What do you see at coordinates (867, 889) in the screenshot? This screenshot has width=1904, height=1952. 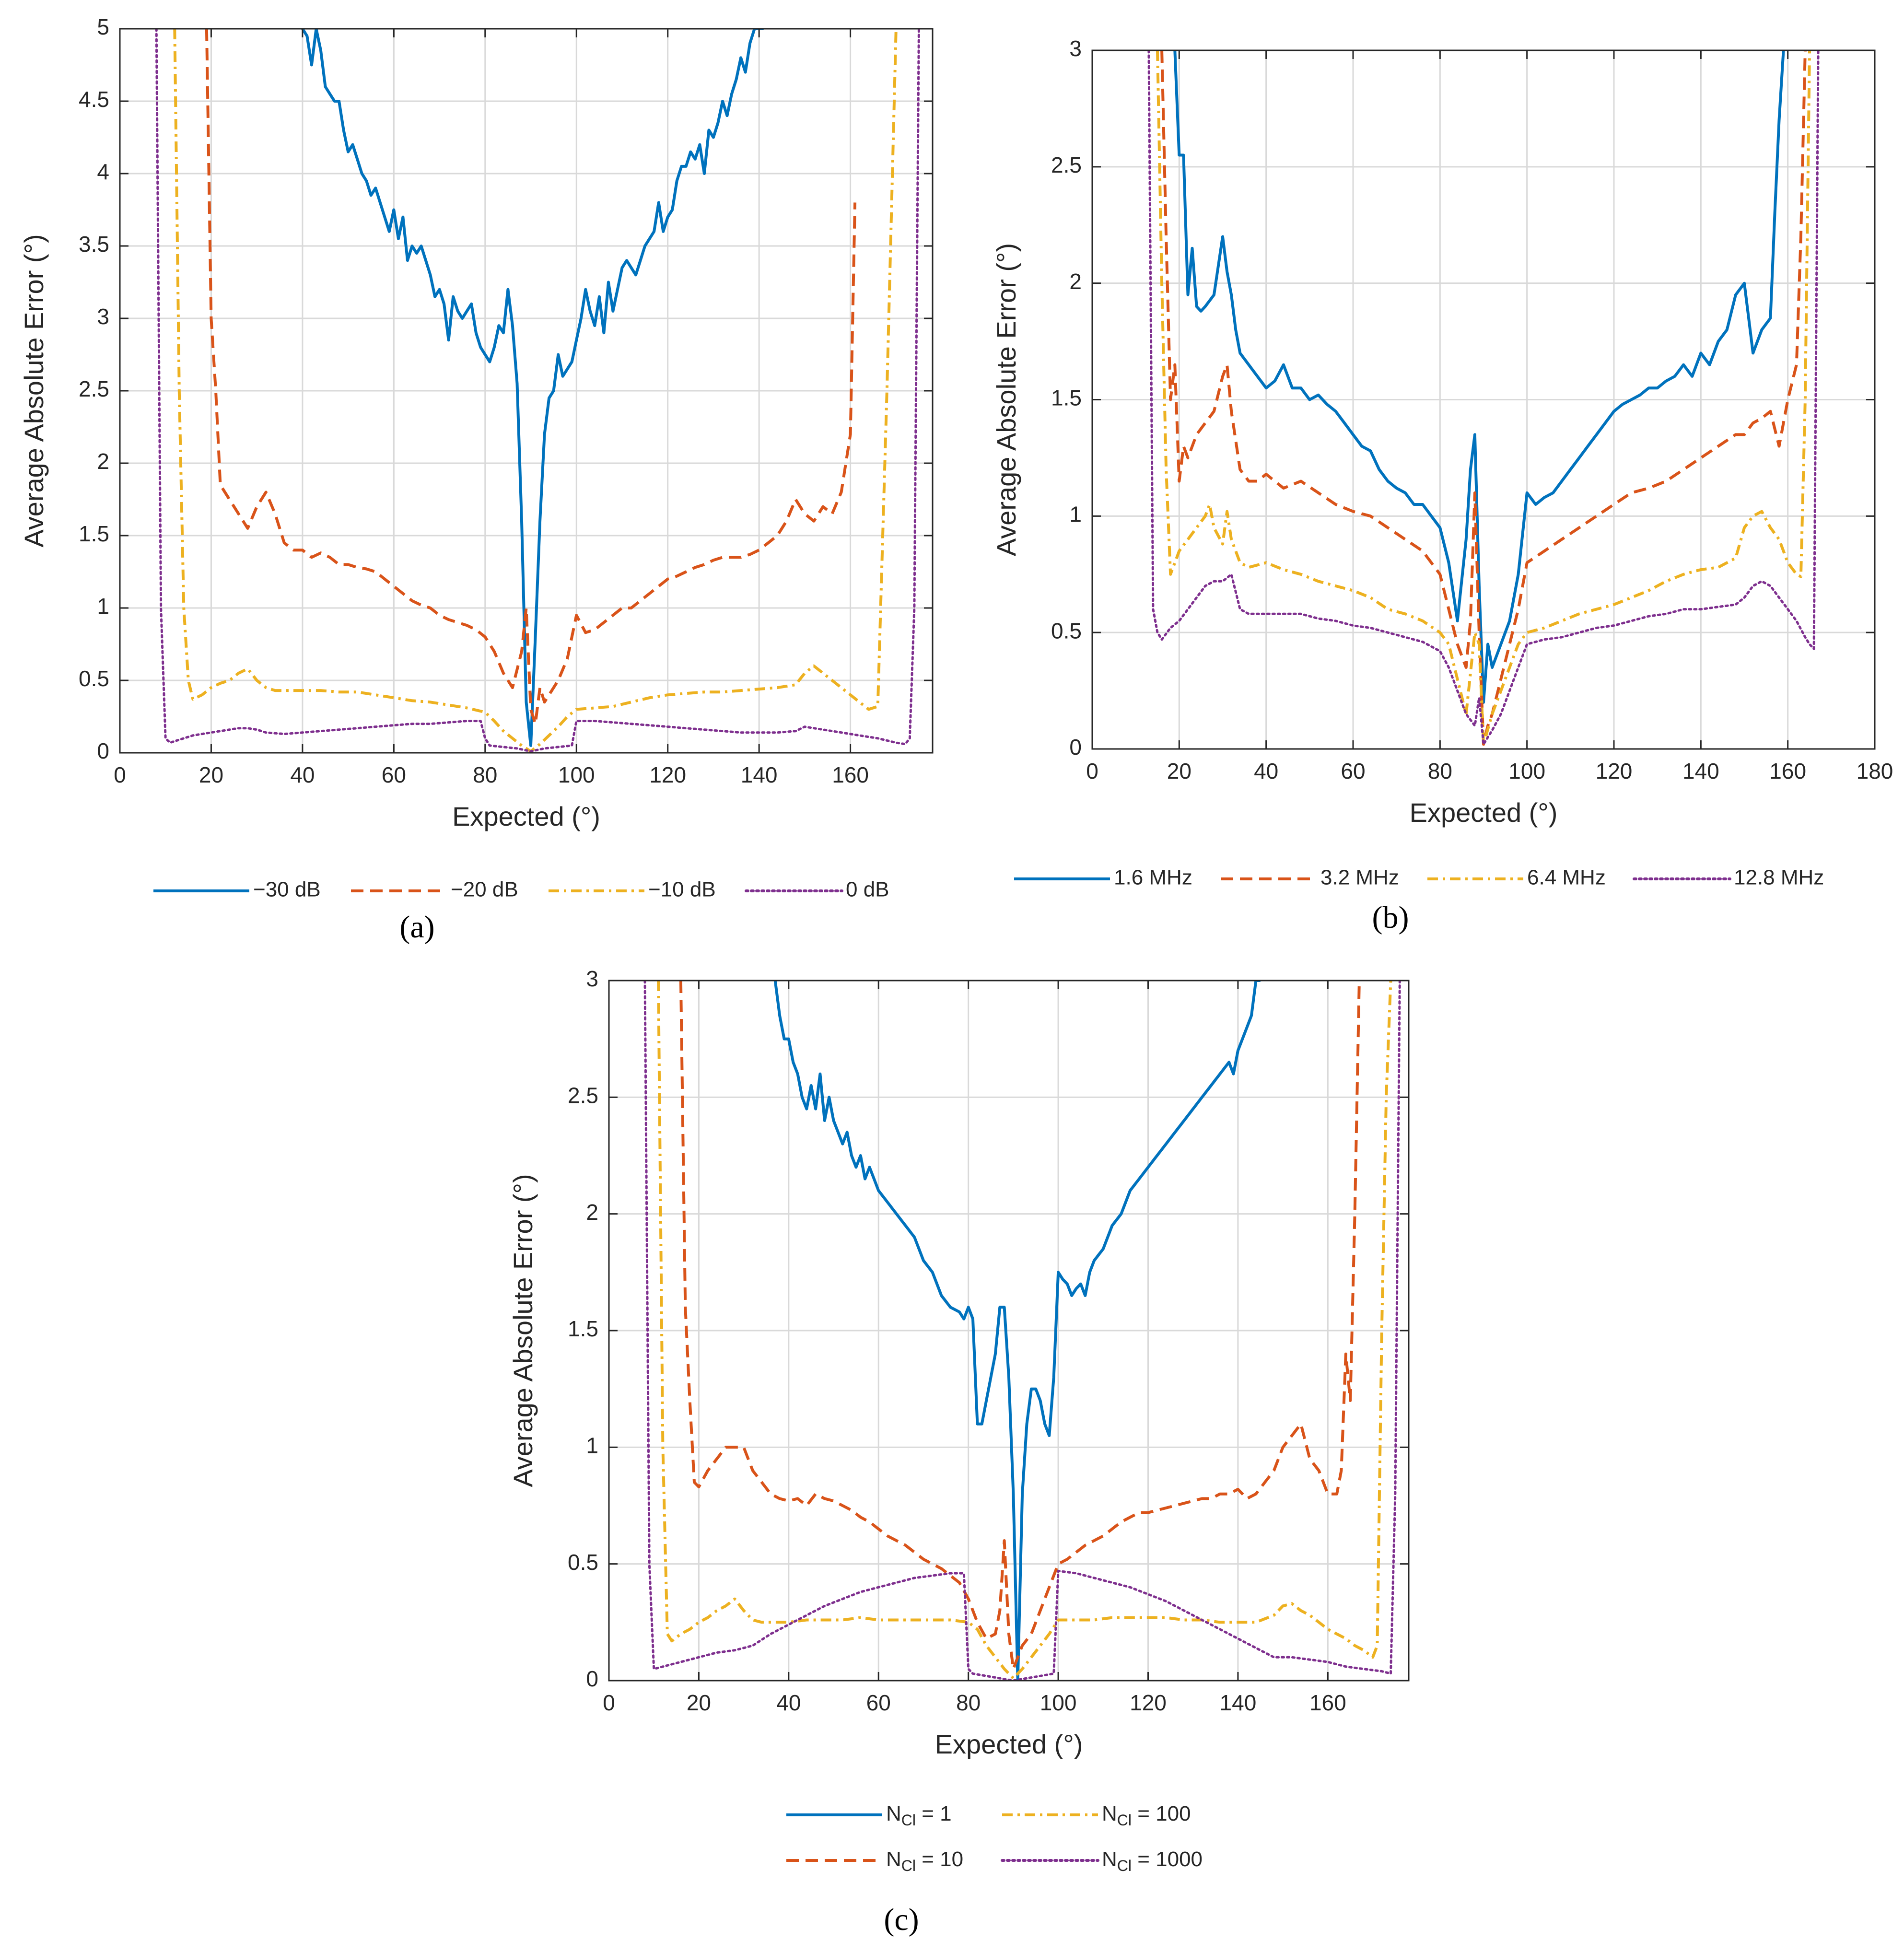 I see `legend-label: 0 dB` at bounding box center [867, 889].